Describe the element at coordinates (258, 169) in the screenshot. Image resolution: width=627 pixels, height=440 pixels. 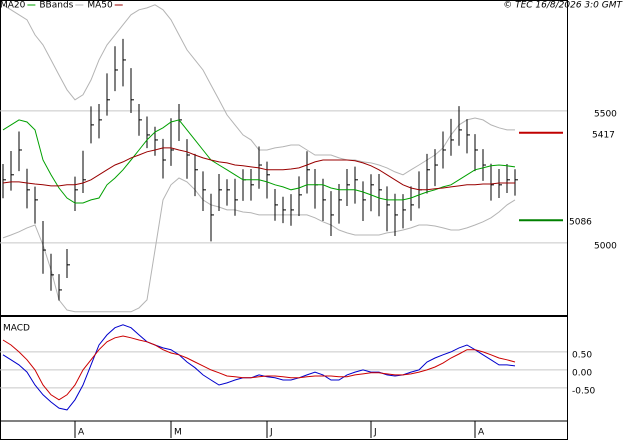
I see `ma-line` at that location.